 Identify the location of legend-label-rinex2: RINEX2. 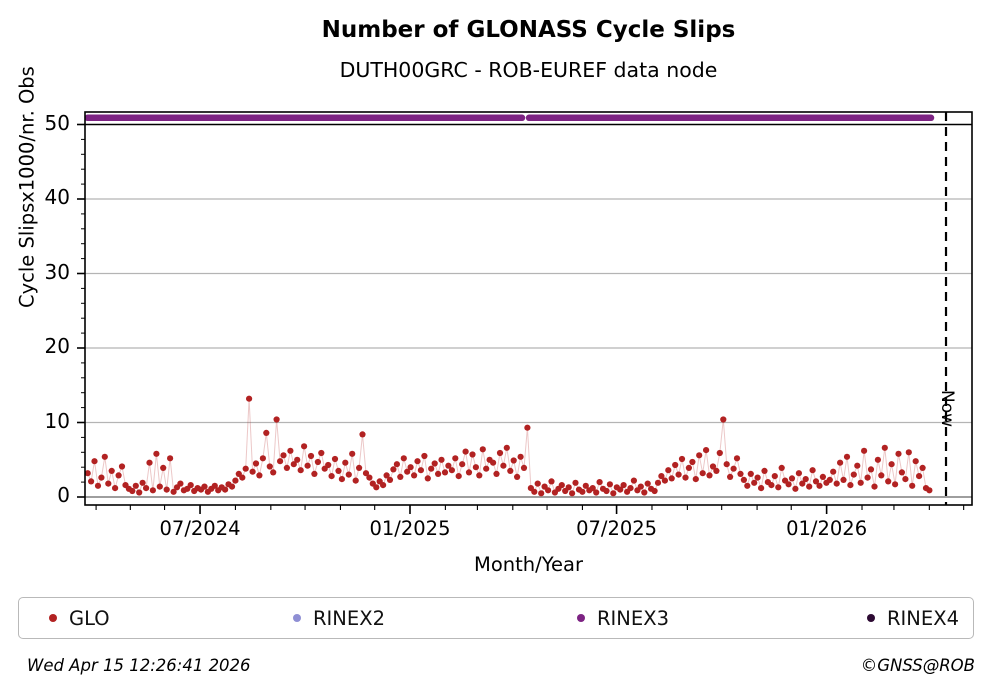
(349, 618).